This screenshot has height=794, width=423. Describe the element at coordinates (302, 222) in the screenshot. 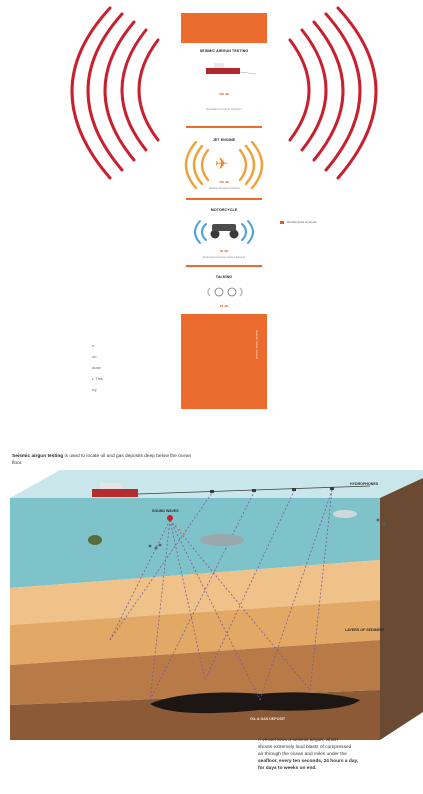

I see `legend-label: Decibel level of sound` at that location.